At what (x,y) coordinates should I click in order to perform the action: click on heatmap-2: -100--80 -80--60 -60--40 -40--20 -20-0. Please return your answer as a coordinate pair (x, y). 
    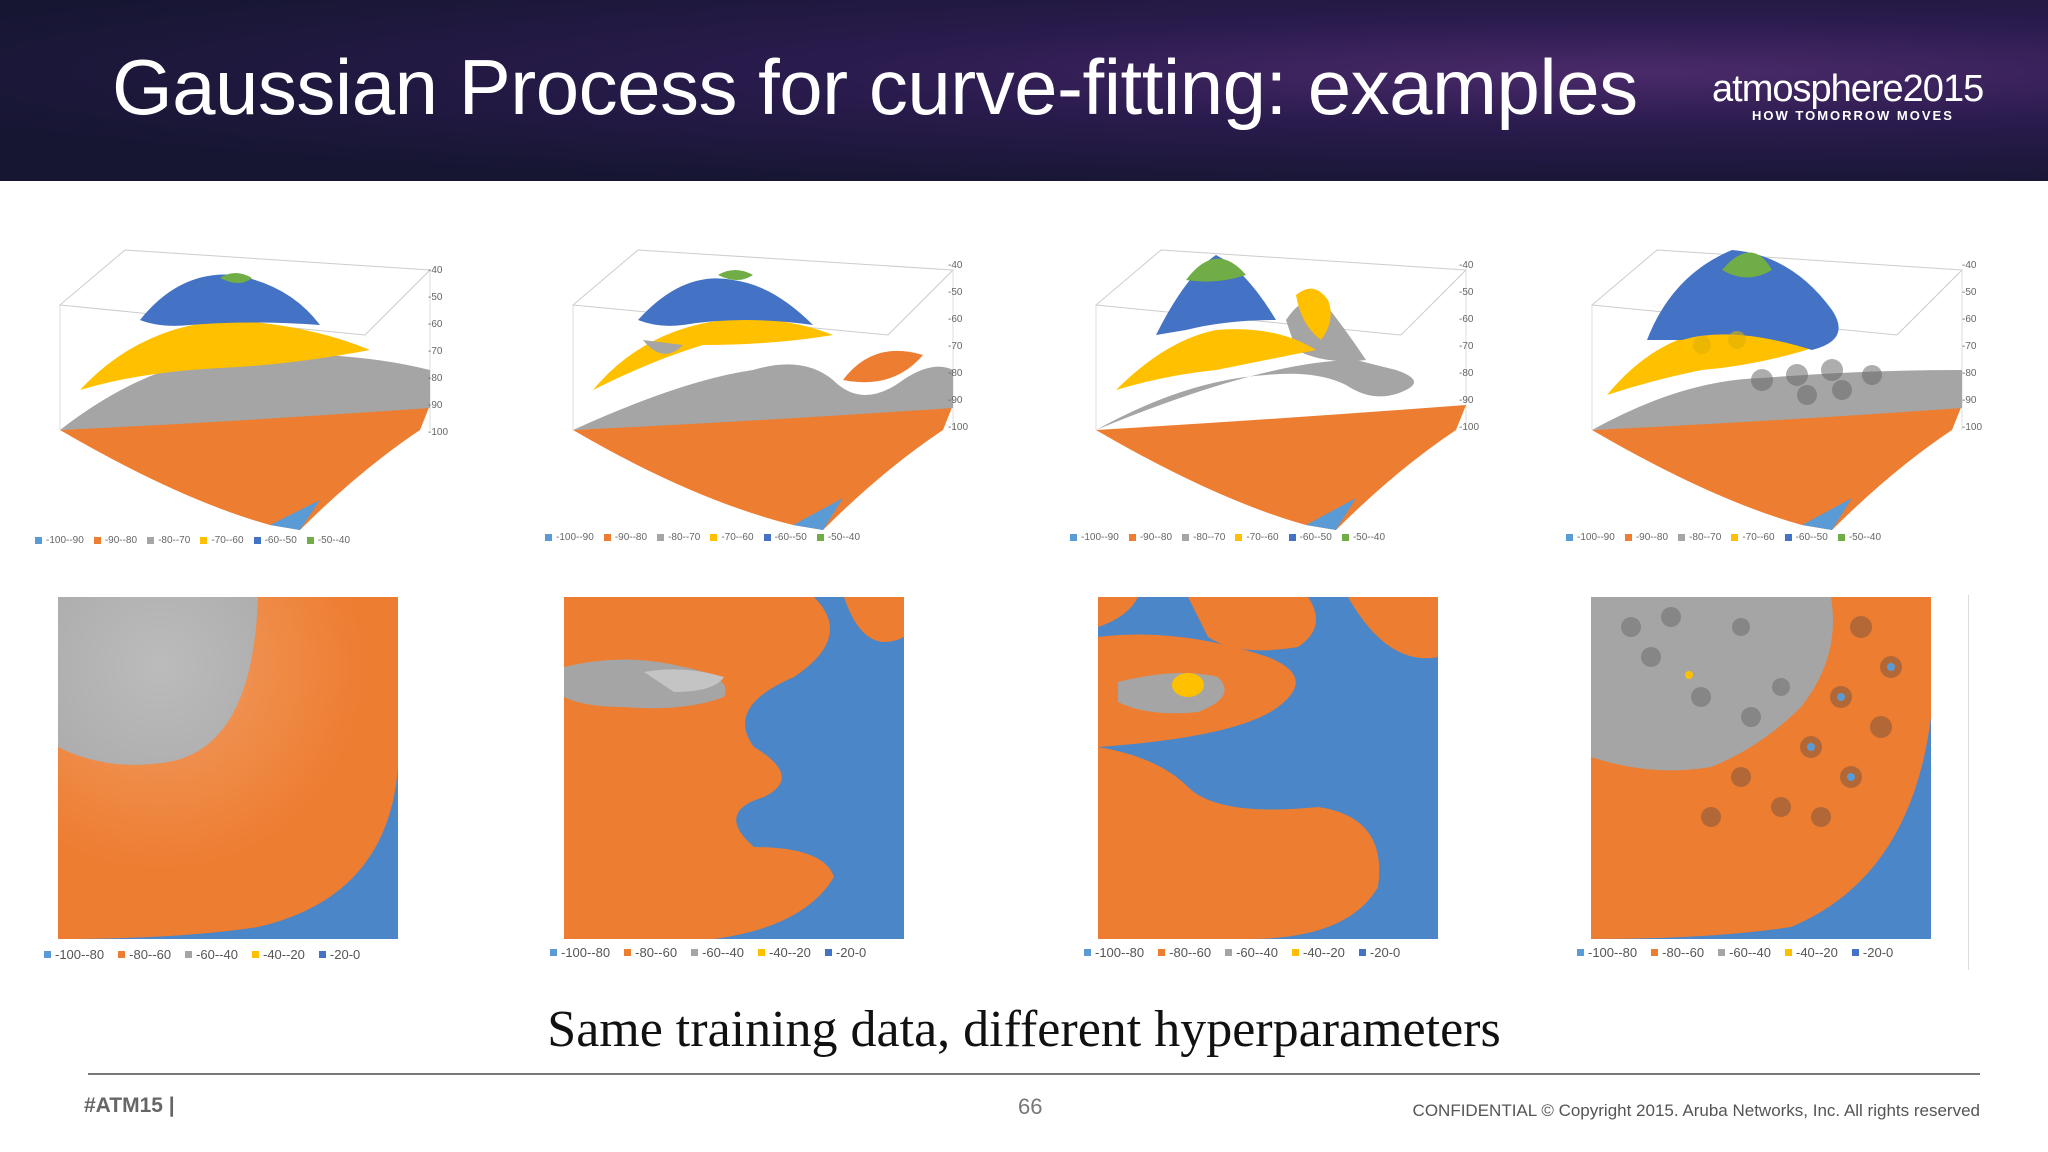
    Looking at the image, I should click on (733, 785).